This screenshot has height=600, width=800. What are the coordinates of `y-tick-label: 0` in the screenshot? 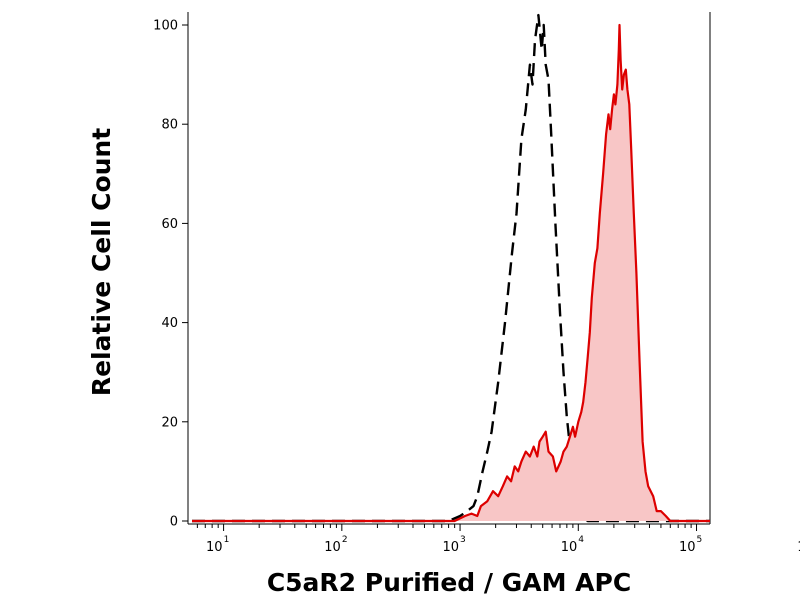 It's located at (174, 522).